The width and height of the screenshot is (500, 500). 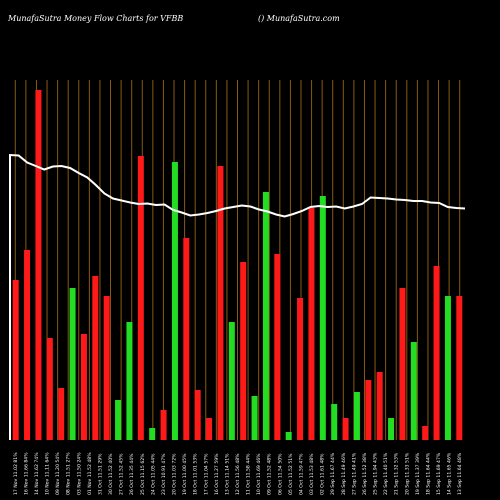 What do you see at coordinates (397, 473) in the screenshot?
I see `x-tick-label: 21 Sep 11.32 53%` at bounding box center [397, 473].